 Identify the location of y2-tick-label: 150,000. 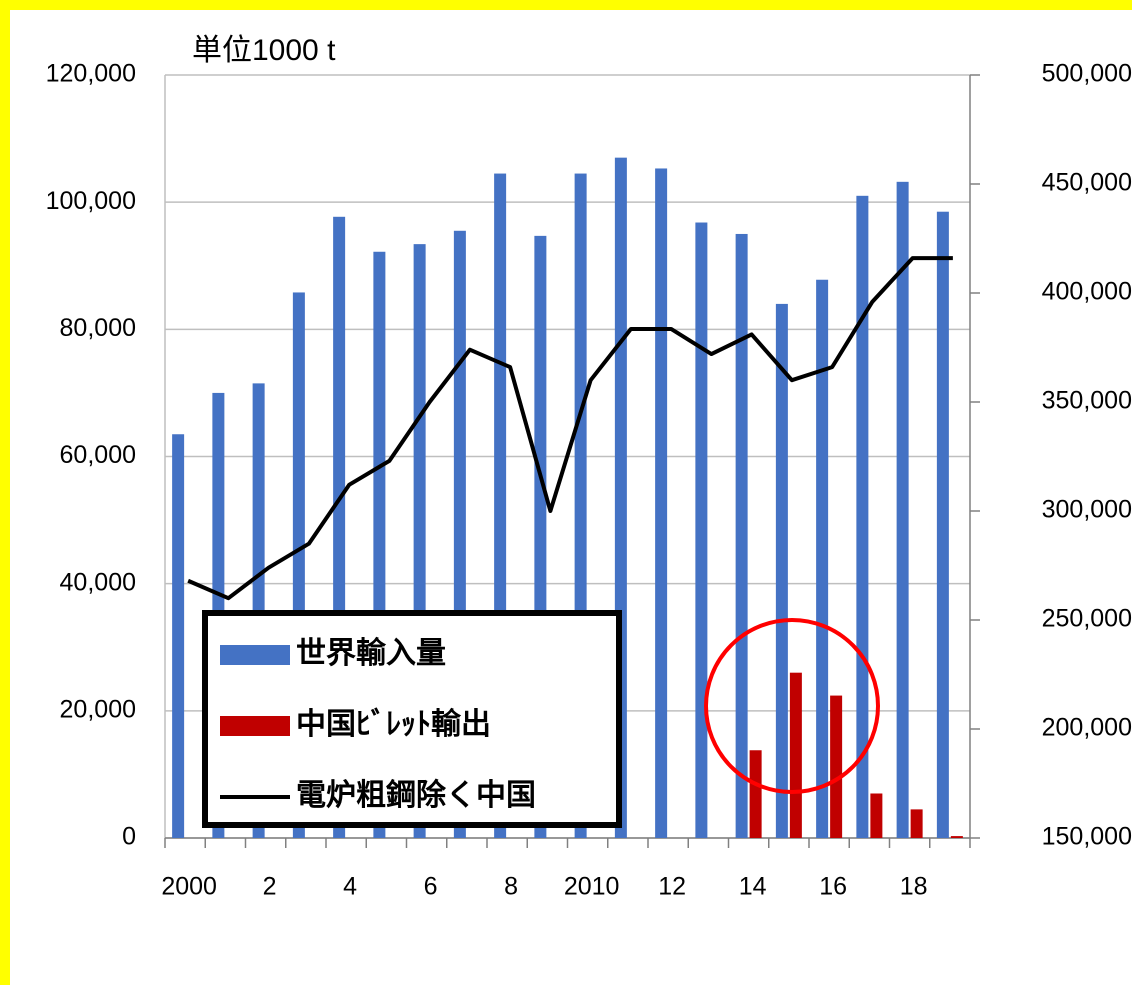
(1087, 837).